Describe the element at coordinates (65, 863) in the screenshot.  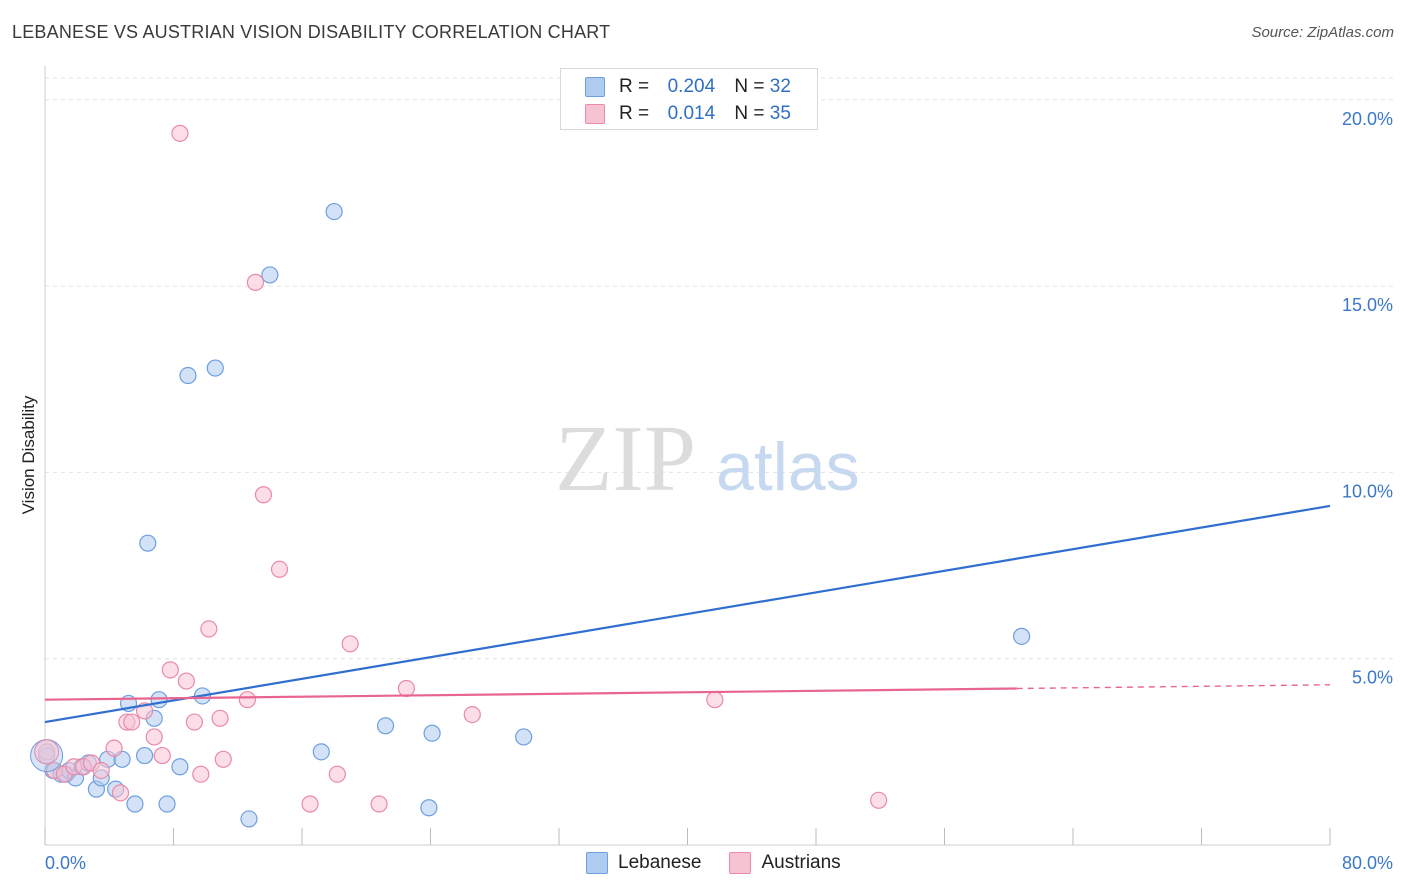
I see `x-tick-label: 0.0%` at that location.